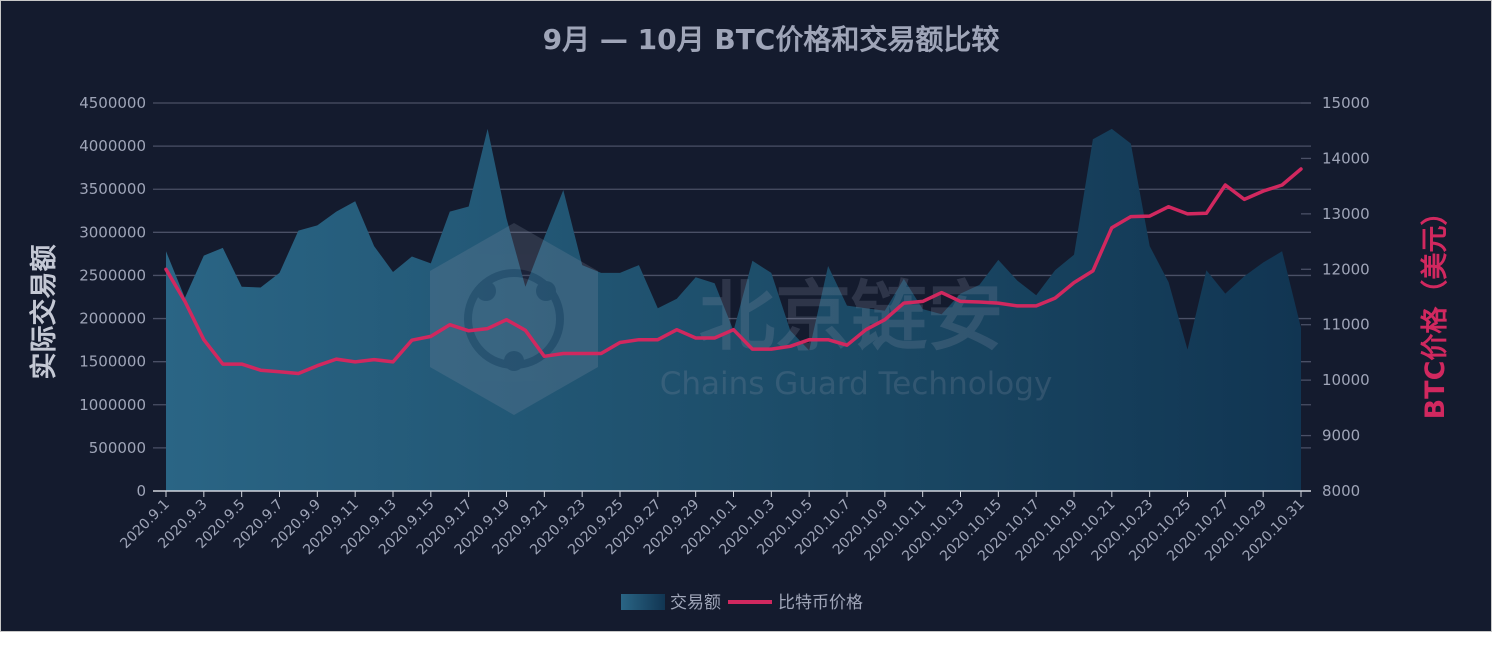 The width and height of the screenshot is (1492, 645). Describe the element at coordinates (141, 491) in the screenshot. I see `left-tick-label: 0` at that location.